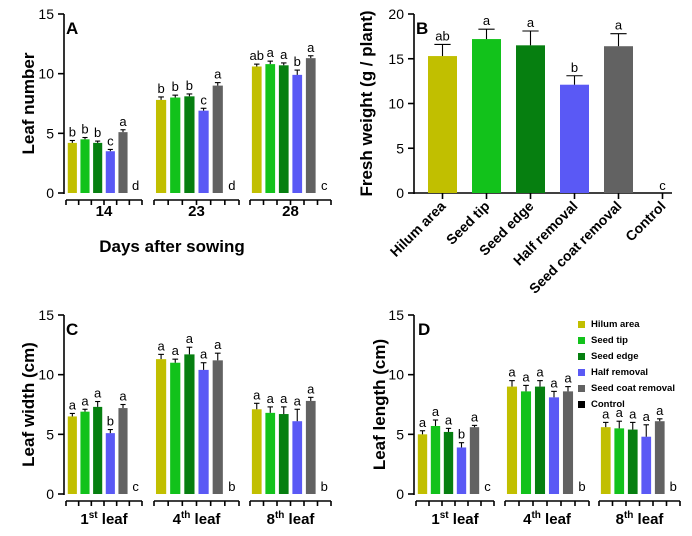 Image resolution: width=692 pixels, height=536 pixels. I want to click on x-category-number: 8, so click(271, 519).